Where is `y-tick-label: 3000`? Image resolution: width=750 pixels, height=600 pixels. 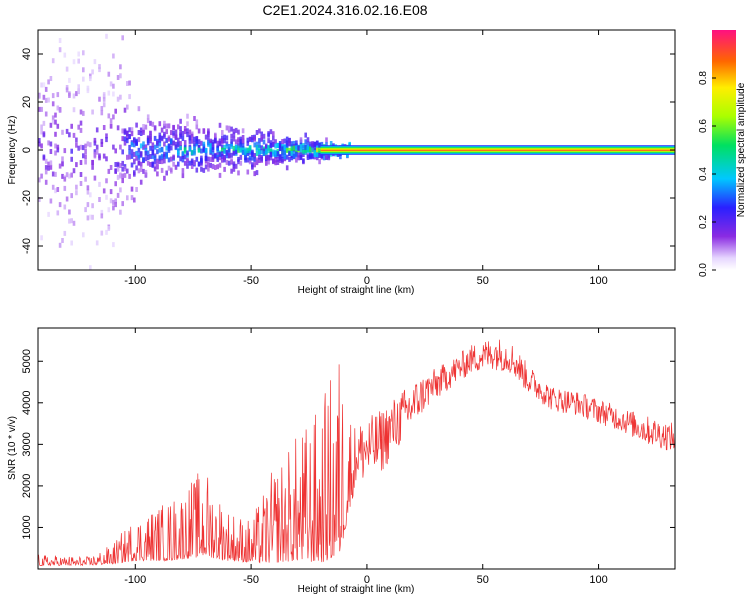 y-tick-label: 3000 is located at coordinates (27, 444).